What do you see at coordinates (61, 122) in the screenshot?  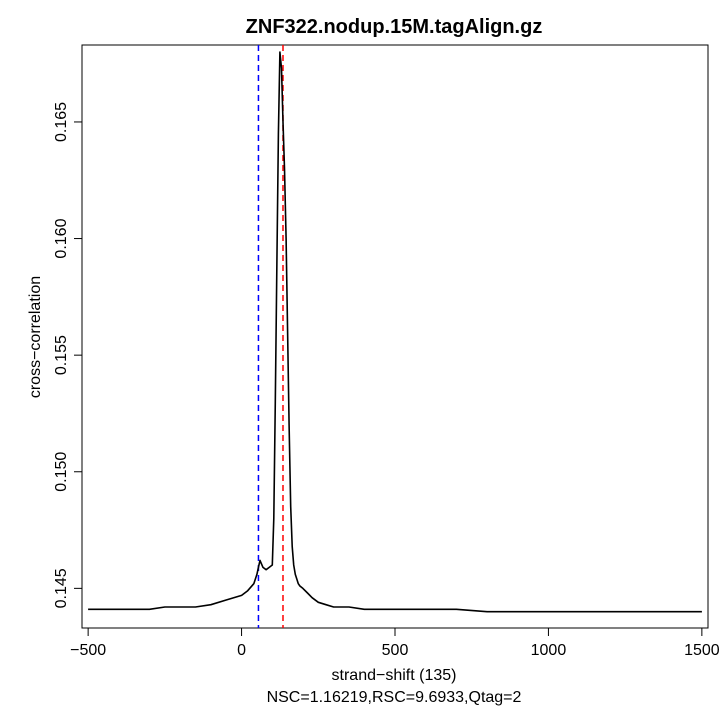 I see `y-tick-label: 0.165` at bounding box center [61, 122].